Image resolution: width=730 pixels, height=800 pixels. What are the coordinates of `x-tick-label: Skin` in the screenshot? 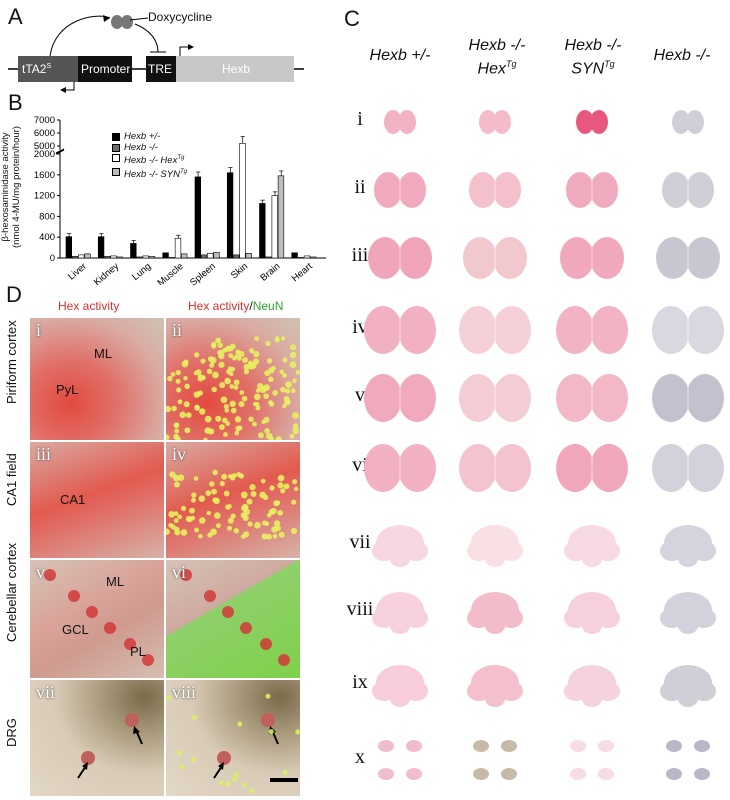 It's located at (239, 271).